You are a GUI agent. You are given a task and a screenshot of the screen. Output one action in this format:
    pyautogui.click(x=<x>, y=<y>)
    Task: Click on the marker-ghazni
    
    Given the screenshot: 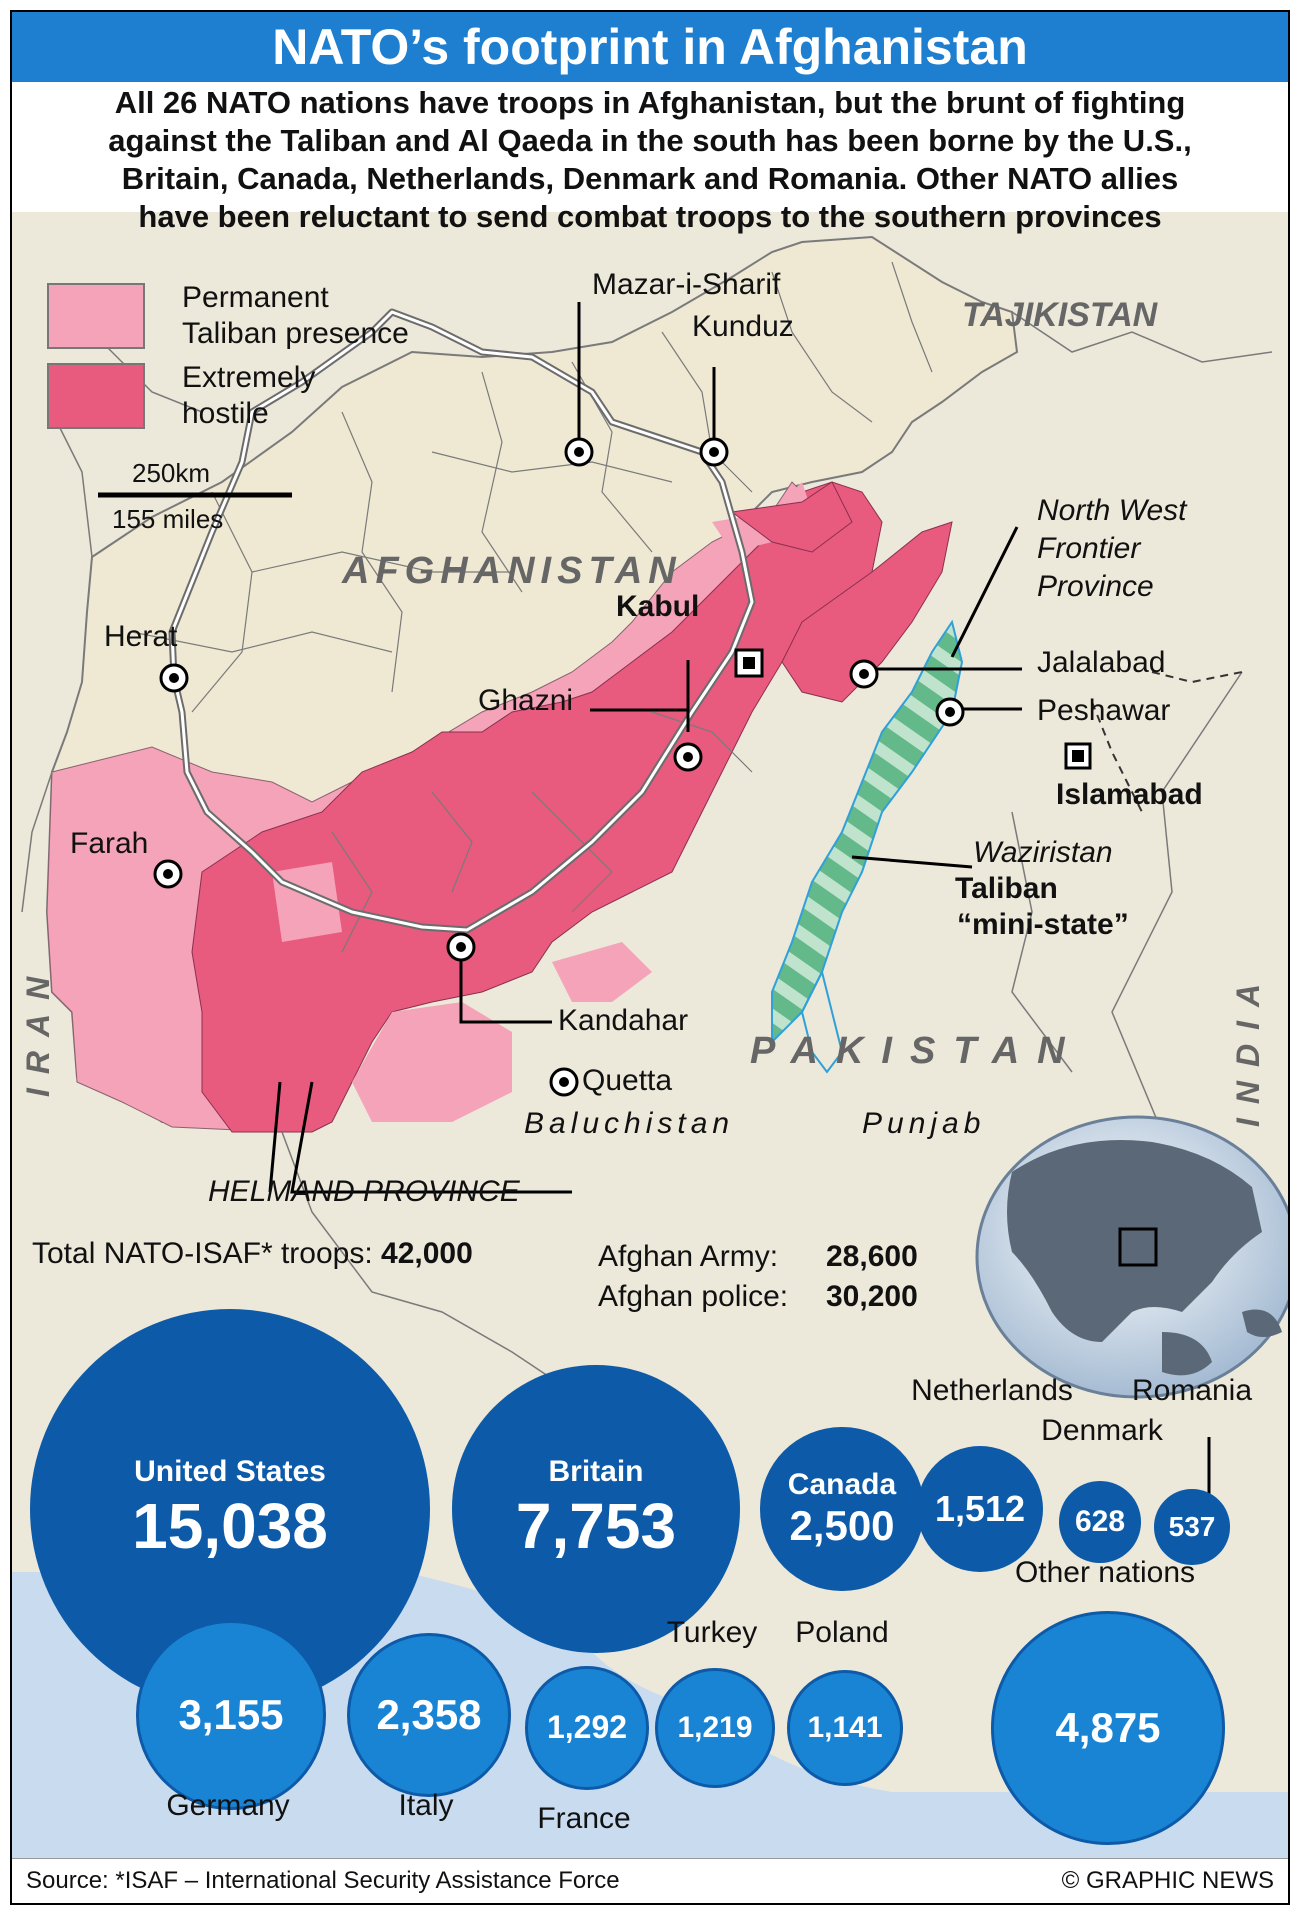 What is the action you would take?
    pyautogui.click(x=688, y=757)
    